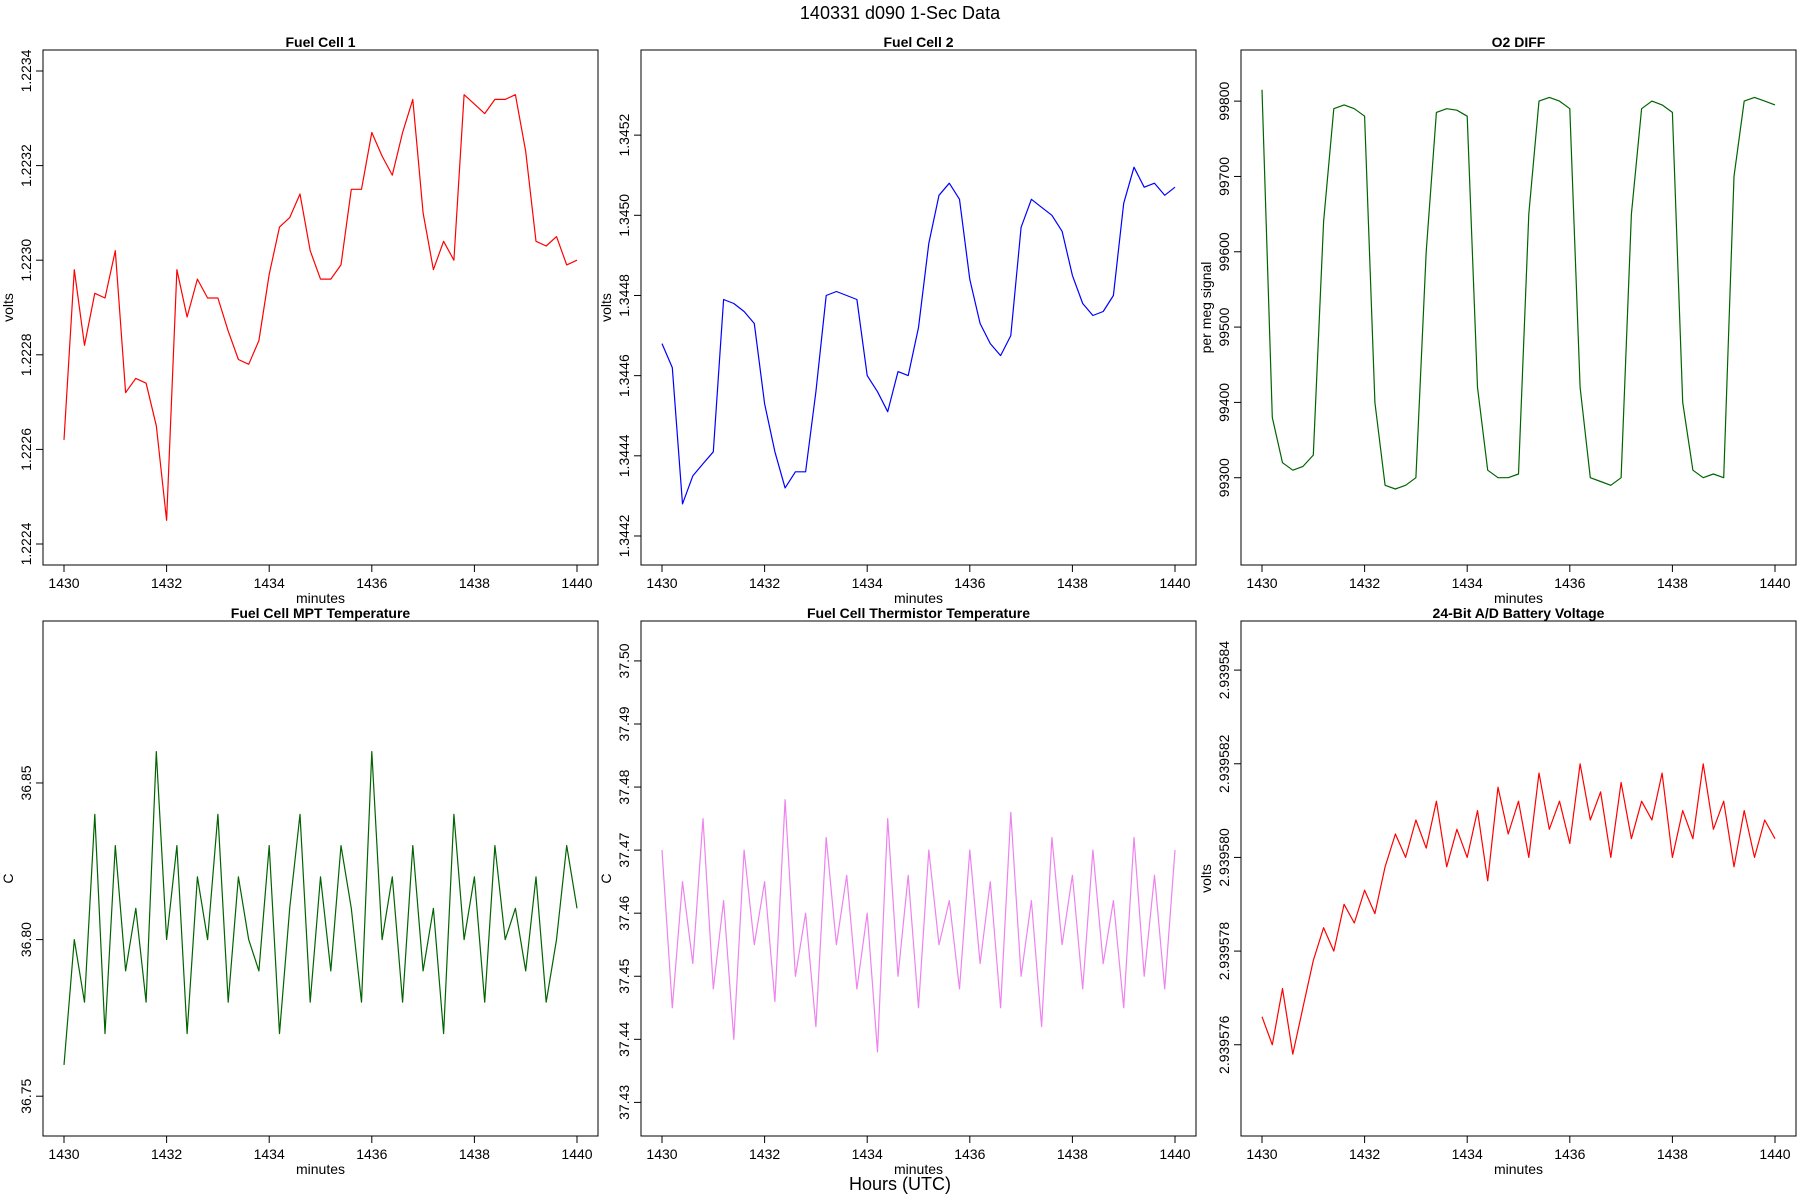 The height and width of the screenshot is (1200, 1800). What do you see at coordinates (624, 1039) in the screenshot?
I see `y-tick-label: 37.44` at bounding box center [624, 1039].